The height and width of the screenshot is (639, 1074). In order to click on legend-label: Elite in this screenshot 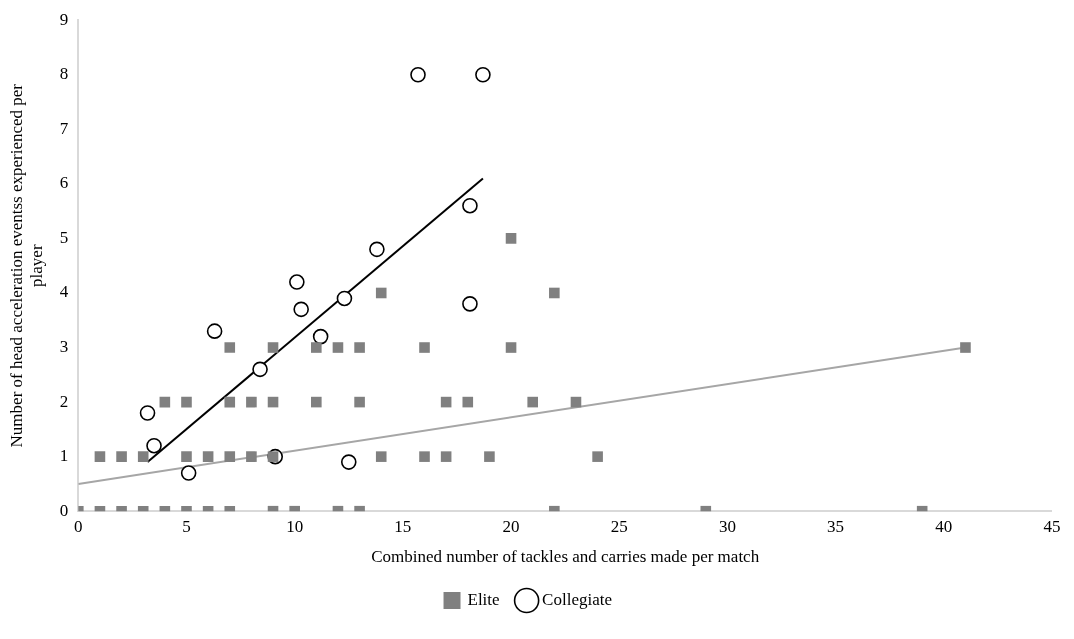, I will do `click(483, 599)`.